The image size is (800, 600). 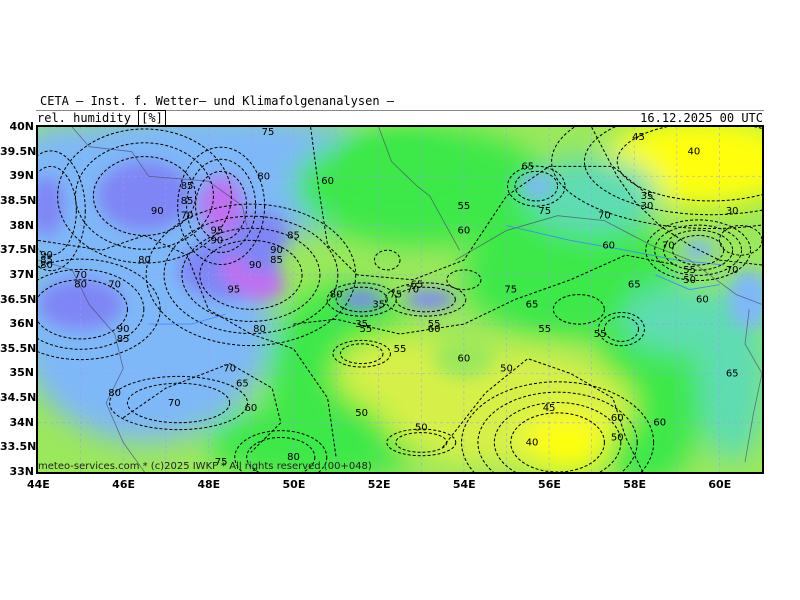 I want to click on lat-tick-label: 39N, so click(x=21, y=176).